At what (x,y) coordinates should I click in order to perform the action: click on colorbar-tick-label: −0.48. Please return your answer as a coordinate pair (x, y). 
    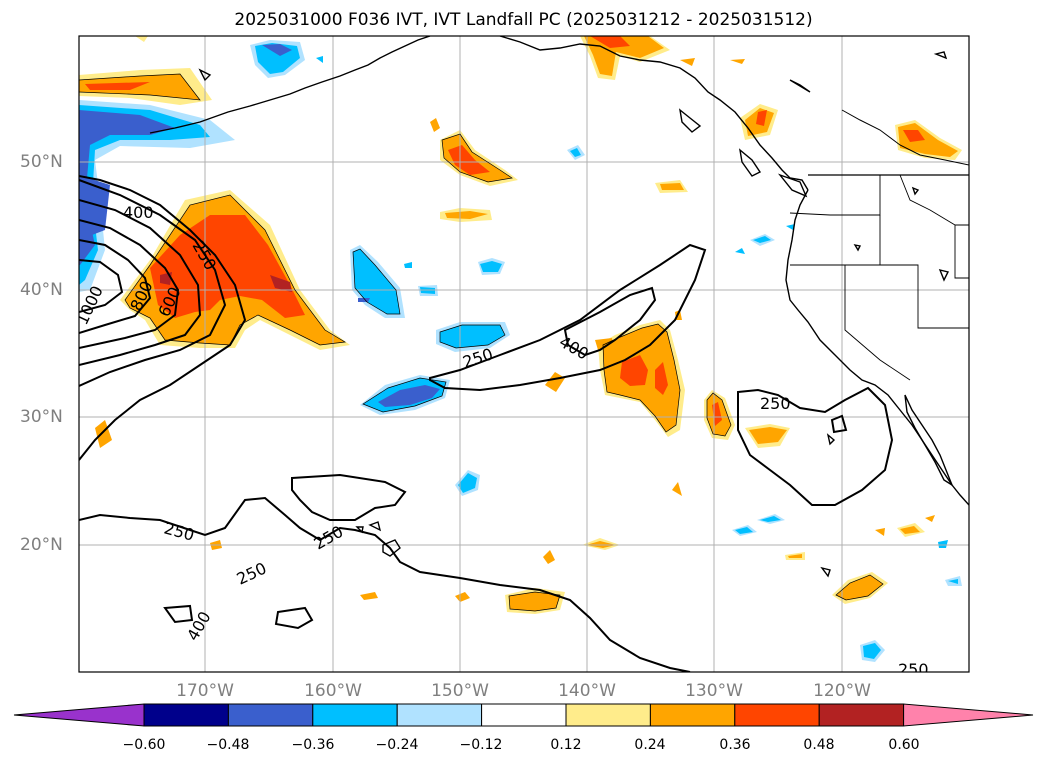
    Looking at the image, I should click on (228, 745).